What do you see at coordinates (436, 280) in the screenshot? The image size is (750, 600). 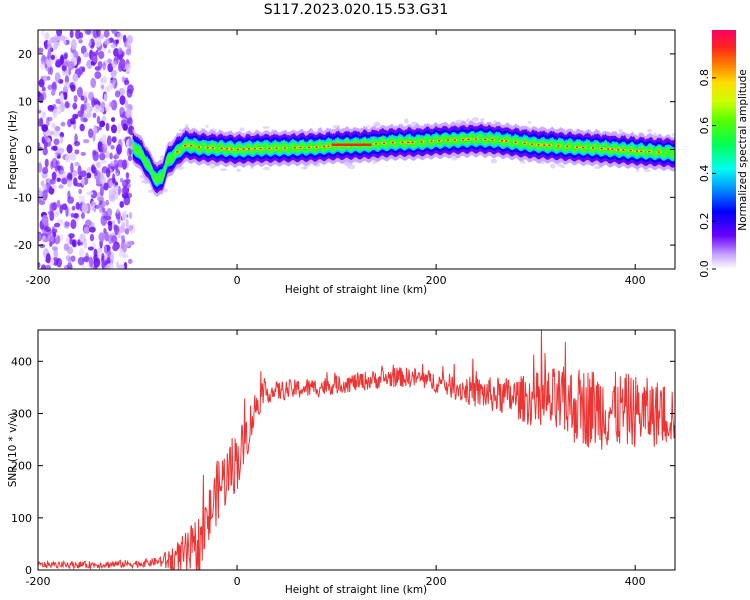 I see `spectrogram-x-tick-label: 200` at bounding box center [436, 280].